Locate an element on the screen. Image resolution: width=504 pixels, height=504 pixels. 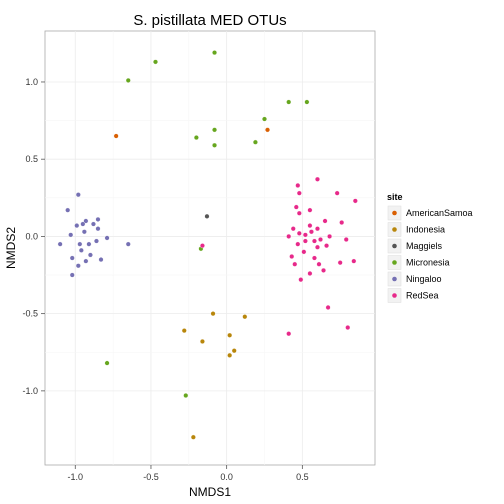
legend-label: AmericanSamoa is located at coordinates (439, 213).